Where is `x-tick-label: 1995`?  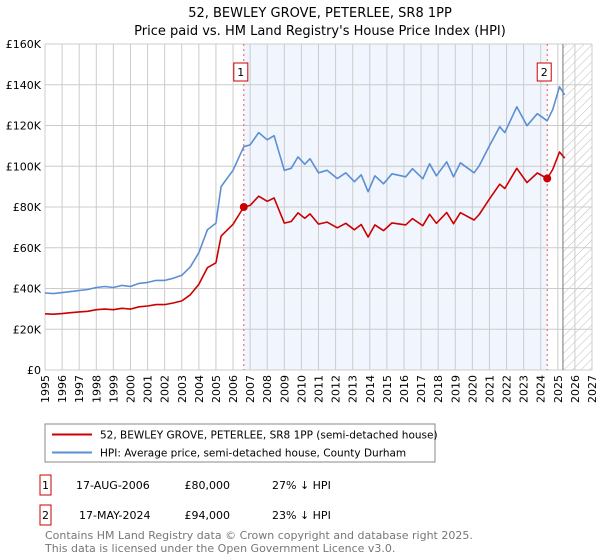
x-tick-label: 1995 is located at coordinates (45, 389).